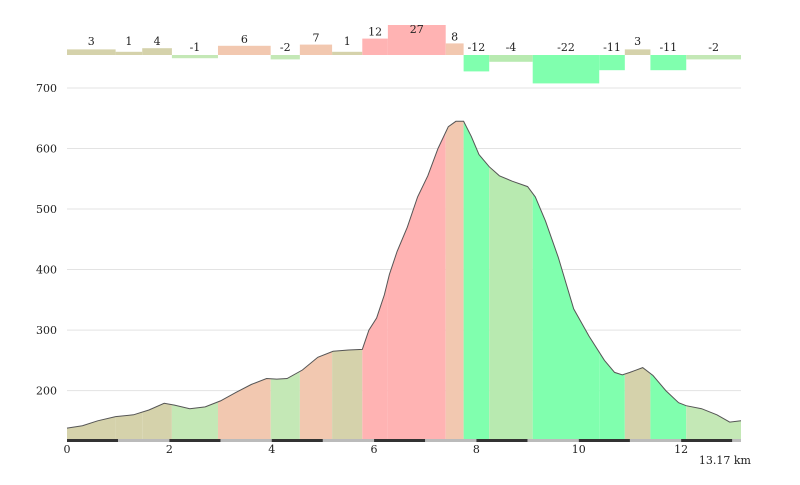 Image resolution: width=800 pixels, height=485 pixels. I want to click on x-tick-label: 10, so click(579, 449).